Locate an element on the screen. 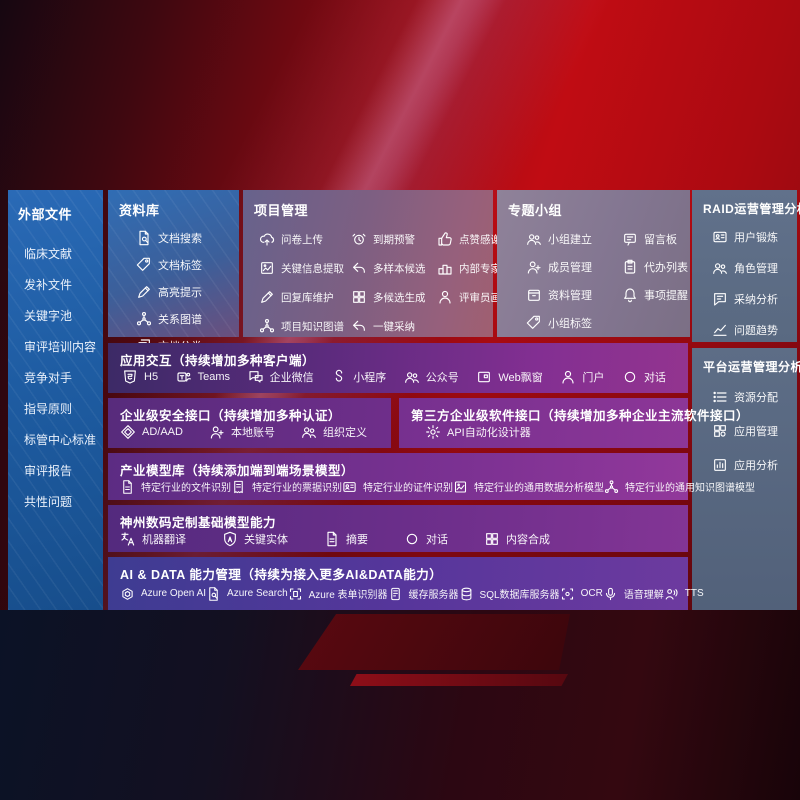 This screenshot has height=800, width=800. panel-title: 项目管理 is located at coordinates (281, 210).